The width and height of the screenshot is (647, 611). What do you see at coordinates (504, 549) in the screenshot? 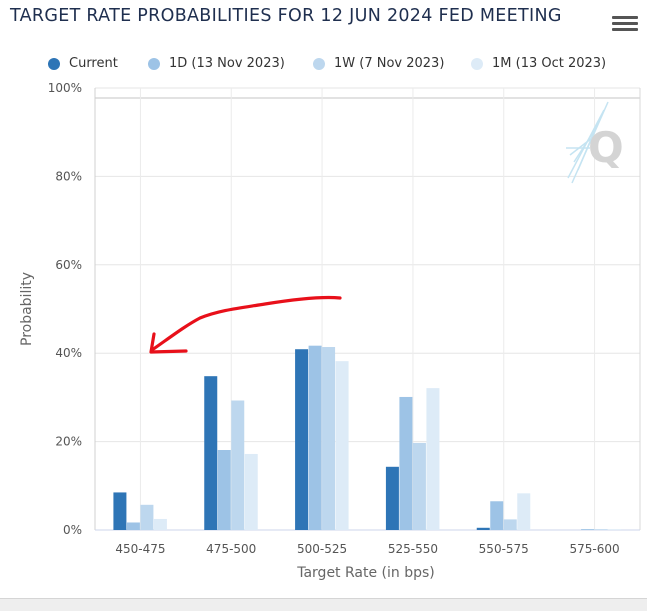
I see `x-tick-label: 550-575` at bounding box center [504, 549].